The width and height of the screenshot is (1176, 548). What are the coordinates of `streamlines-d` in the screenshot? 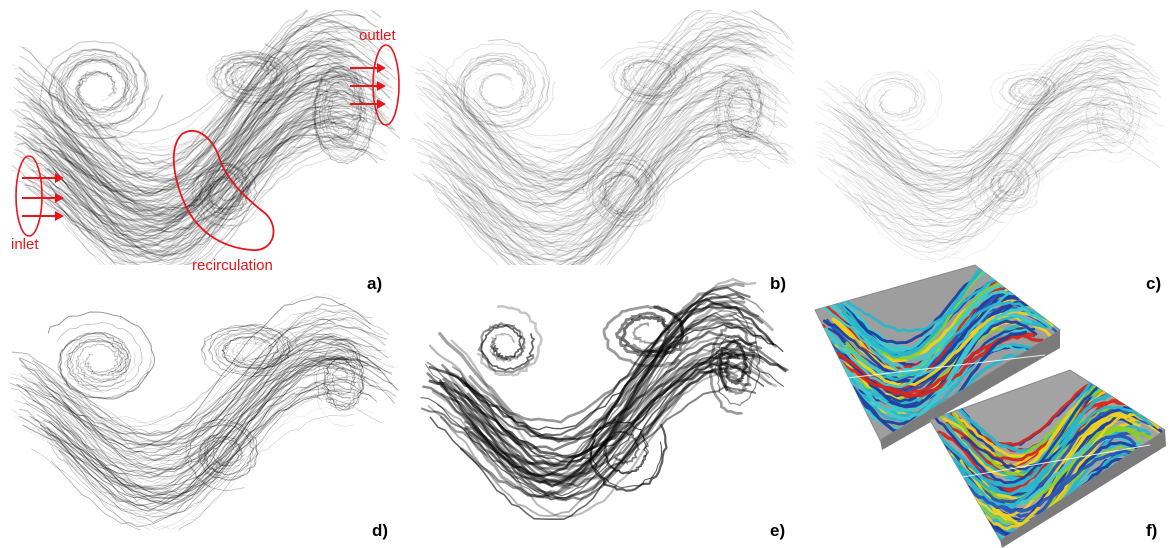 It's located at (204, 411).